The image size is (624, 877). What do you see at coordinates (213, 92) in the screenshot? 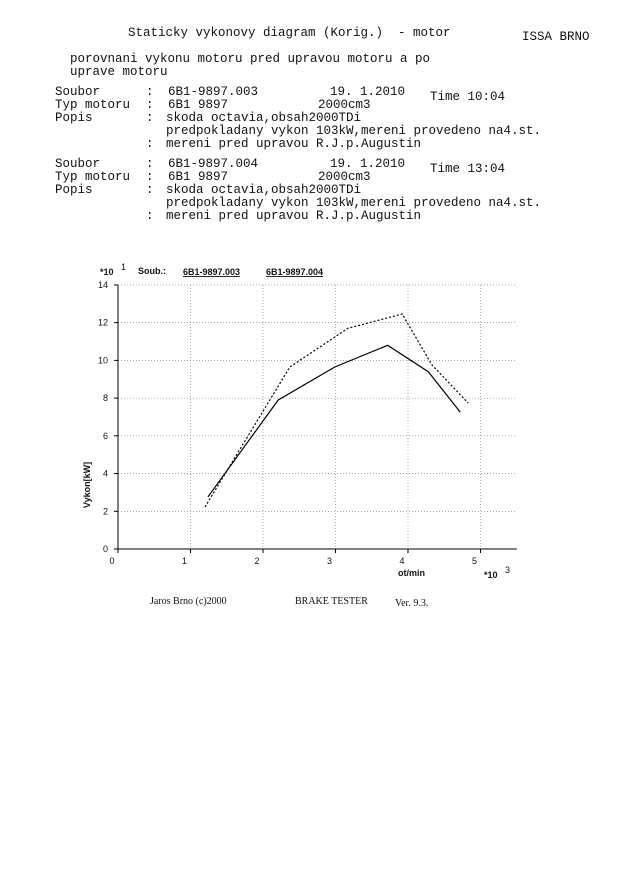
I see `file-name: 6B1-9897.003` at bounding box center [213, 92].